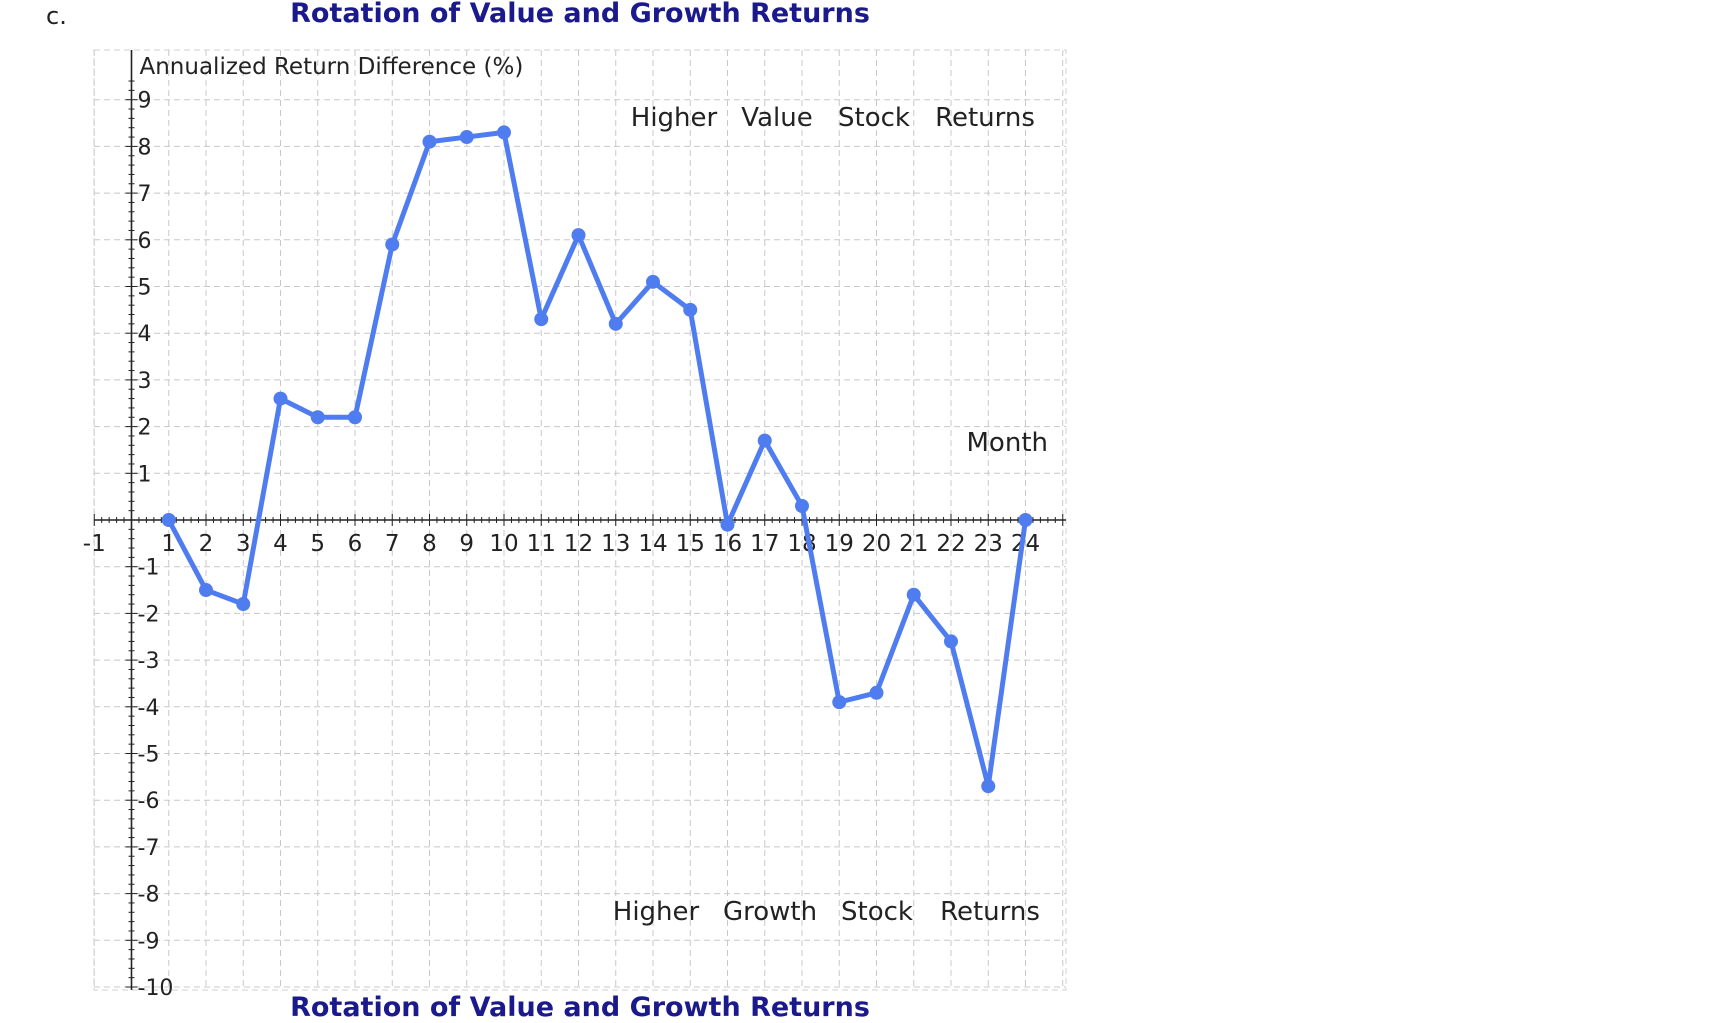  Describe the element at coordinates (149, 568) in the screenshot. I see `y-tick-label: -1` at that location.